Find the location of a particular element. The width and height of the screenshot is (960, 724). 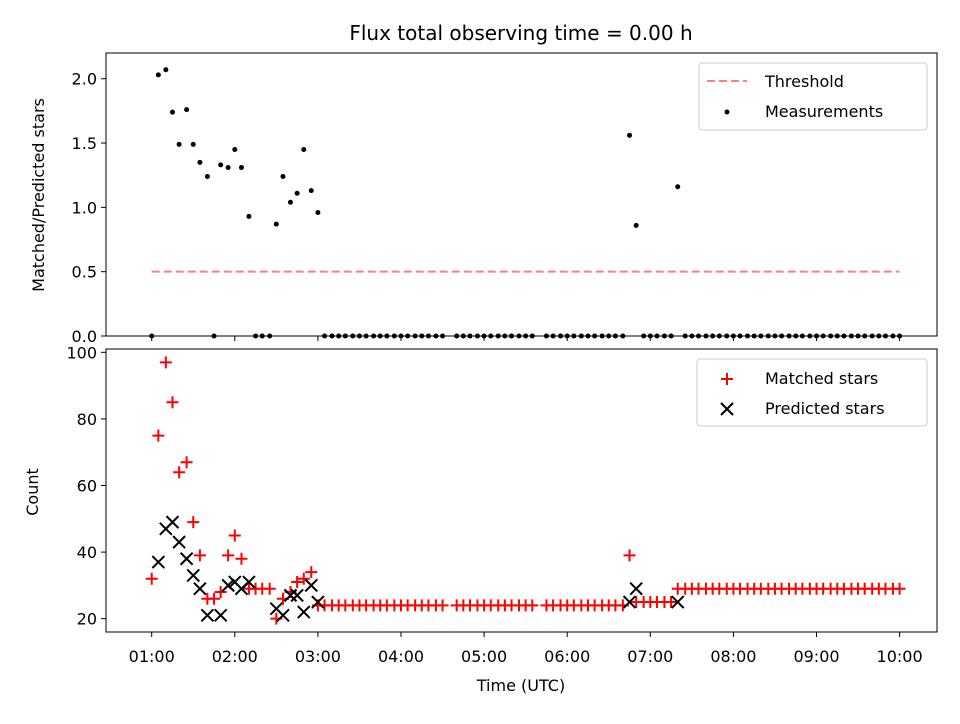

y-tick-label: 60 is located at coordinates (87, 486).